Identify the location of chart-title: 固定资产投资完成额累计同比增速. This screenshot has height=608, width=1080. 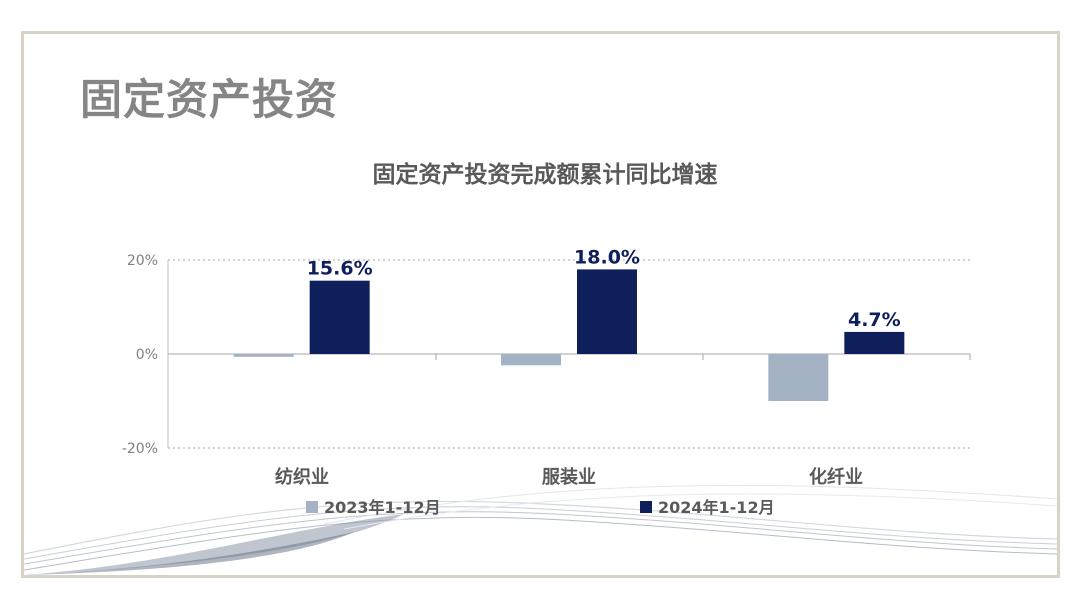
(545, 174).